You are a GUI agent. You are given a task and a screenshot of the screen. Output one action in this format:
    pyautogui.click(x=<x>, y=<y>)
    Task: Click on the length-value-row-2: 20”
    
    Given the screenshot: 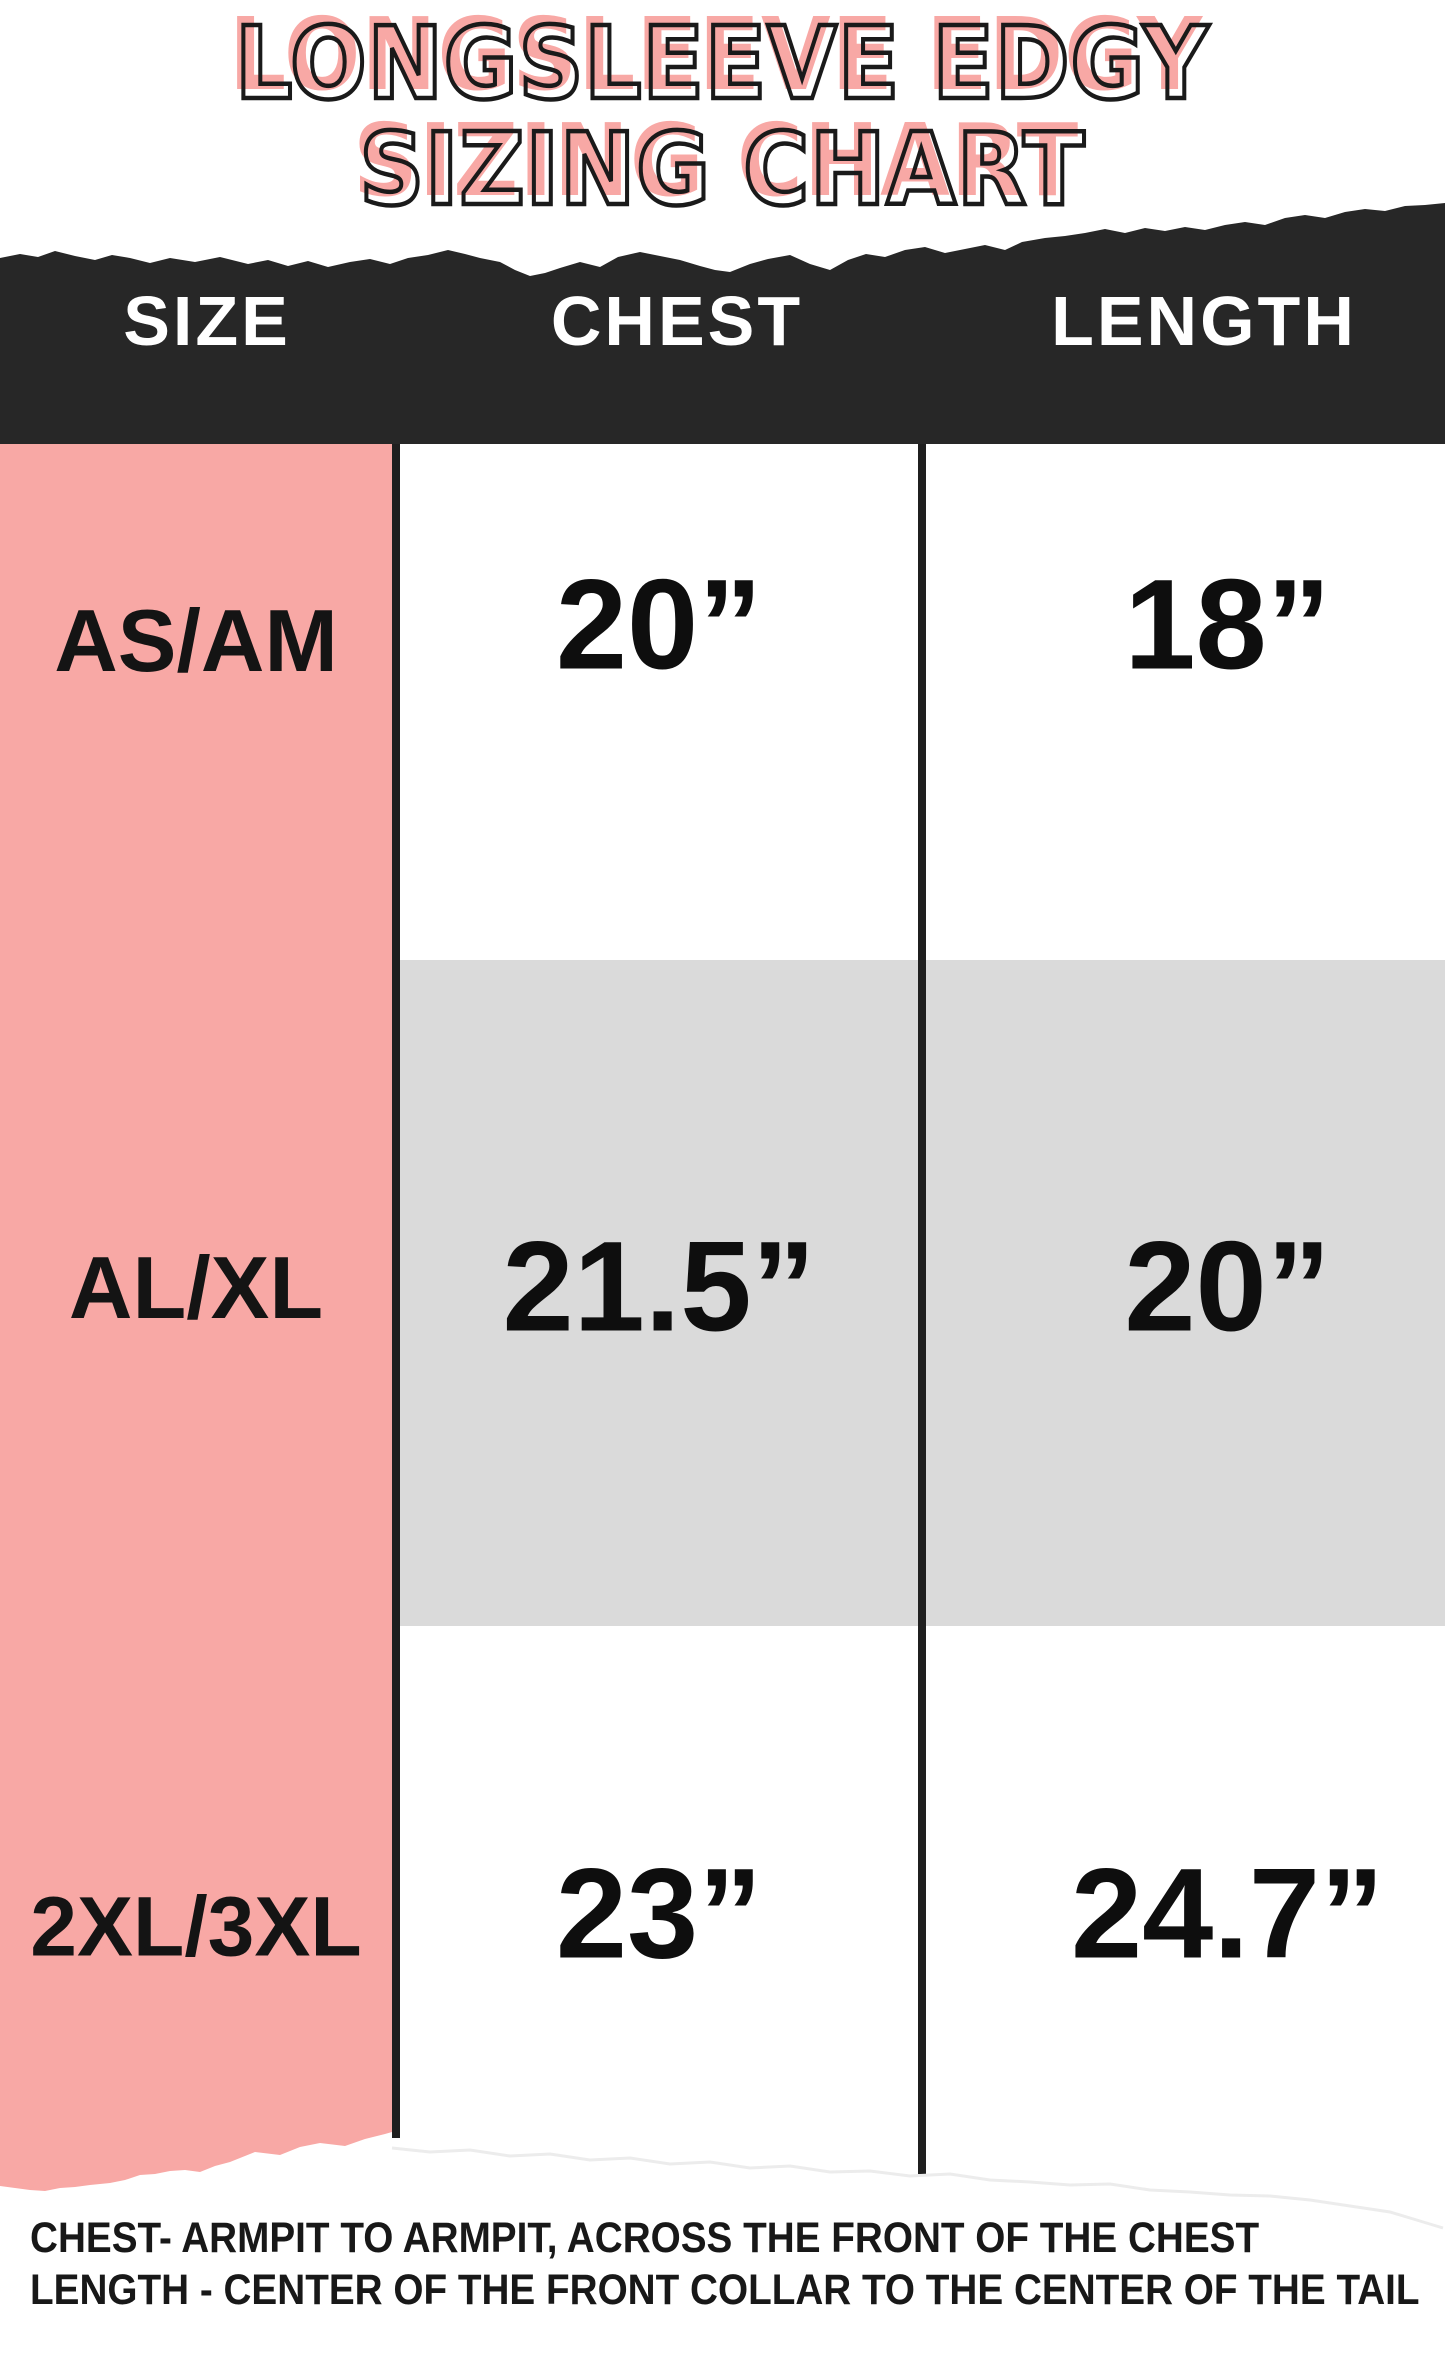 What is the action you would take?
    pyautogui.click(x=1227, y=1287)
    